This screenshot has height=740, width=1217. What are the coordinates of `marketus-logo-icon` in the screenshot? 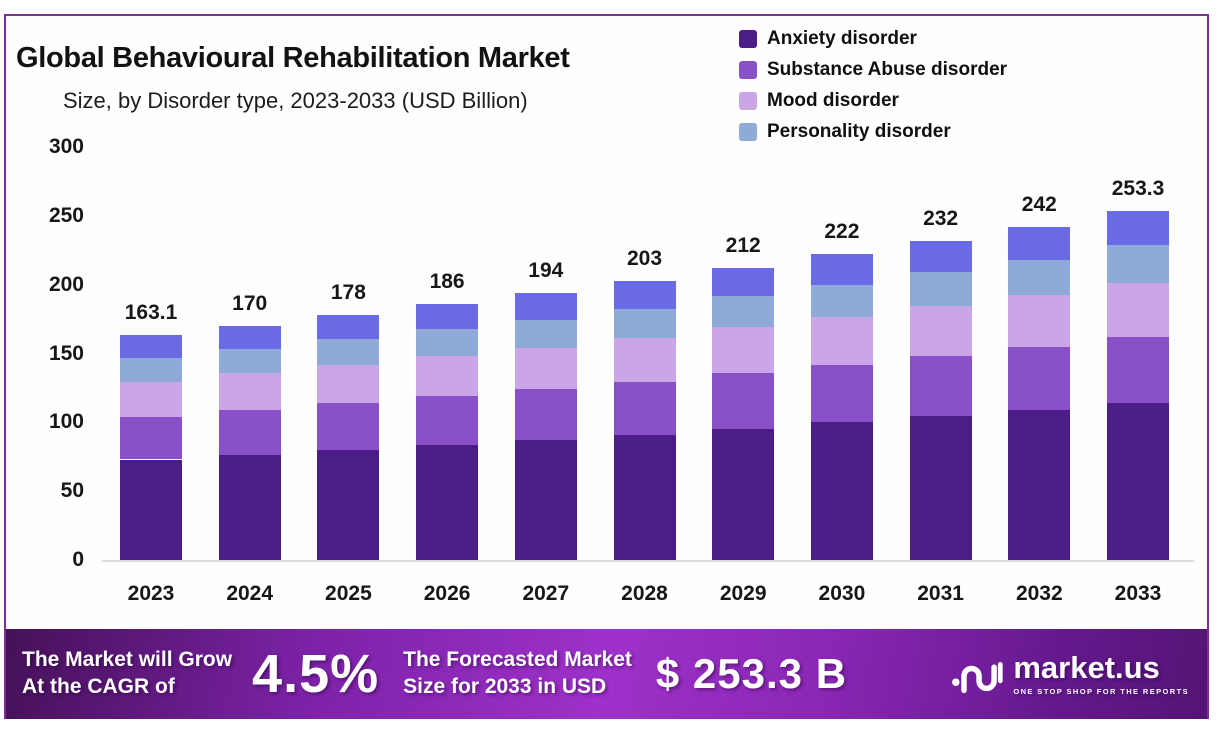 It's located at (978, 678).